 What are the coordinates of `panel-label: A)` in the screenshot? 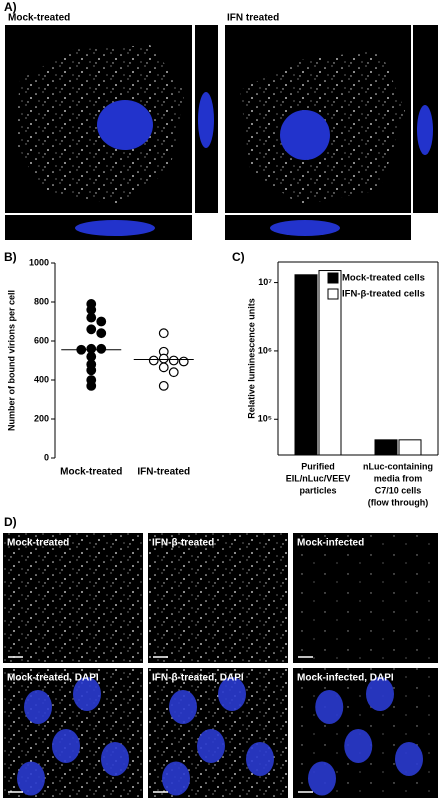 It's located at (10, 7).